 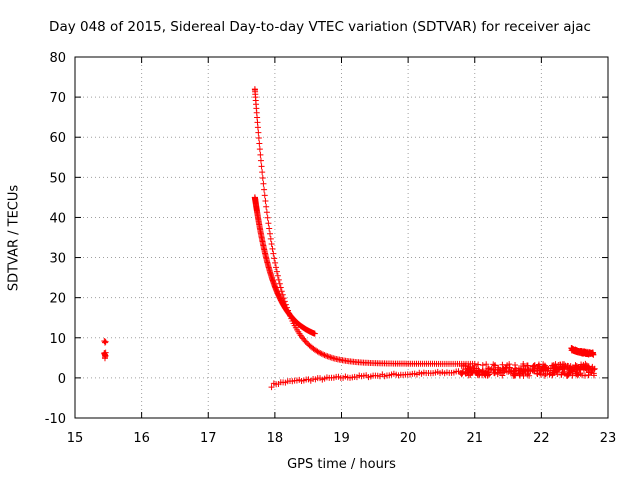 I want to click on y-tick-label: 10, so click(x=57, y=339).